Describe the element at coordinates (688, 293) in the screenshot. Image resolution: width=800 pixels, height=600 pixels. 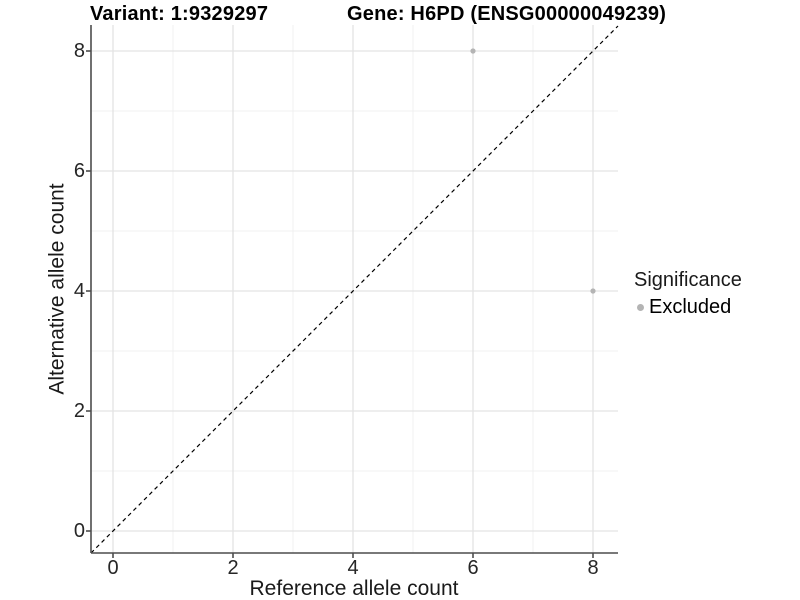
I see `legend: Significance Excluded` at that location.